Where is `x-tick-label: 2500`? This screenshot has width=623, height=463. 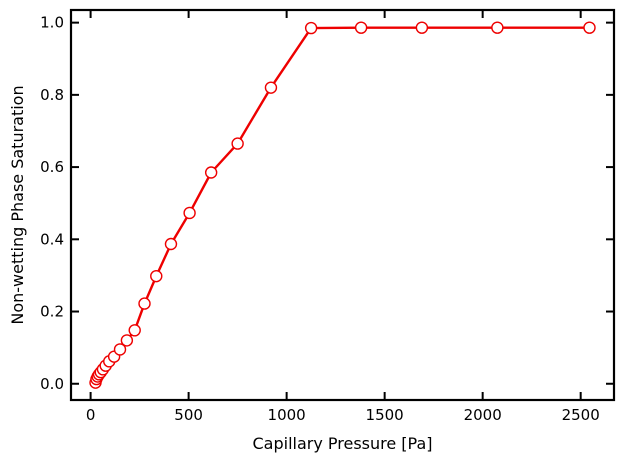
x-tick-label: 2500 is located at coordinates (581, 415).